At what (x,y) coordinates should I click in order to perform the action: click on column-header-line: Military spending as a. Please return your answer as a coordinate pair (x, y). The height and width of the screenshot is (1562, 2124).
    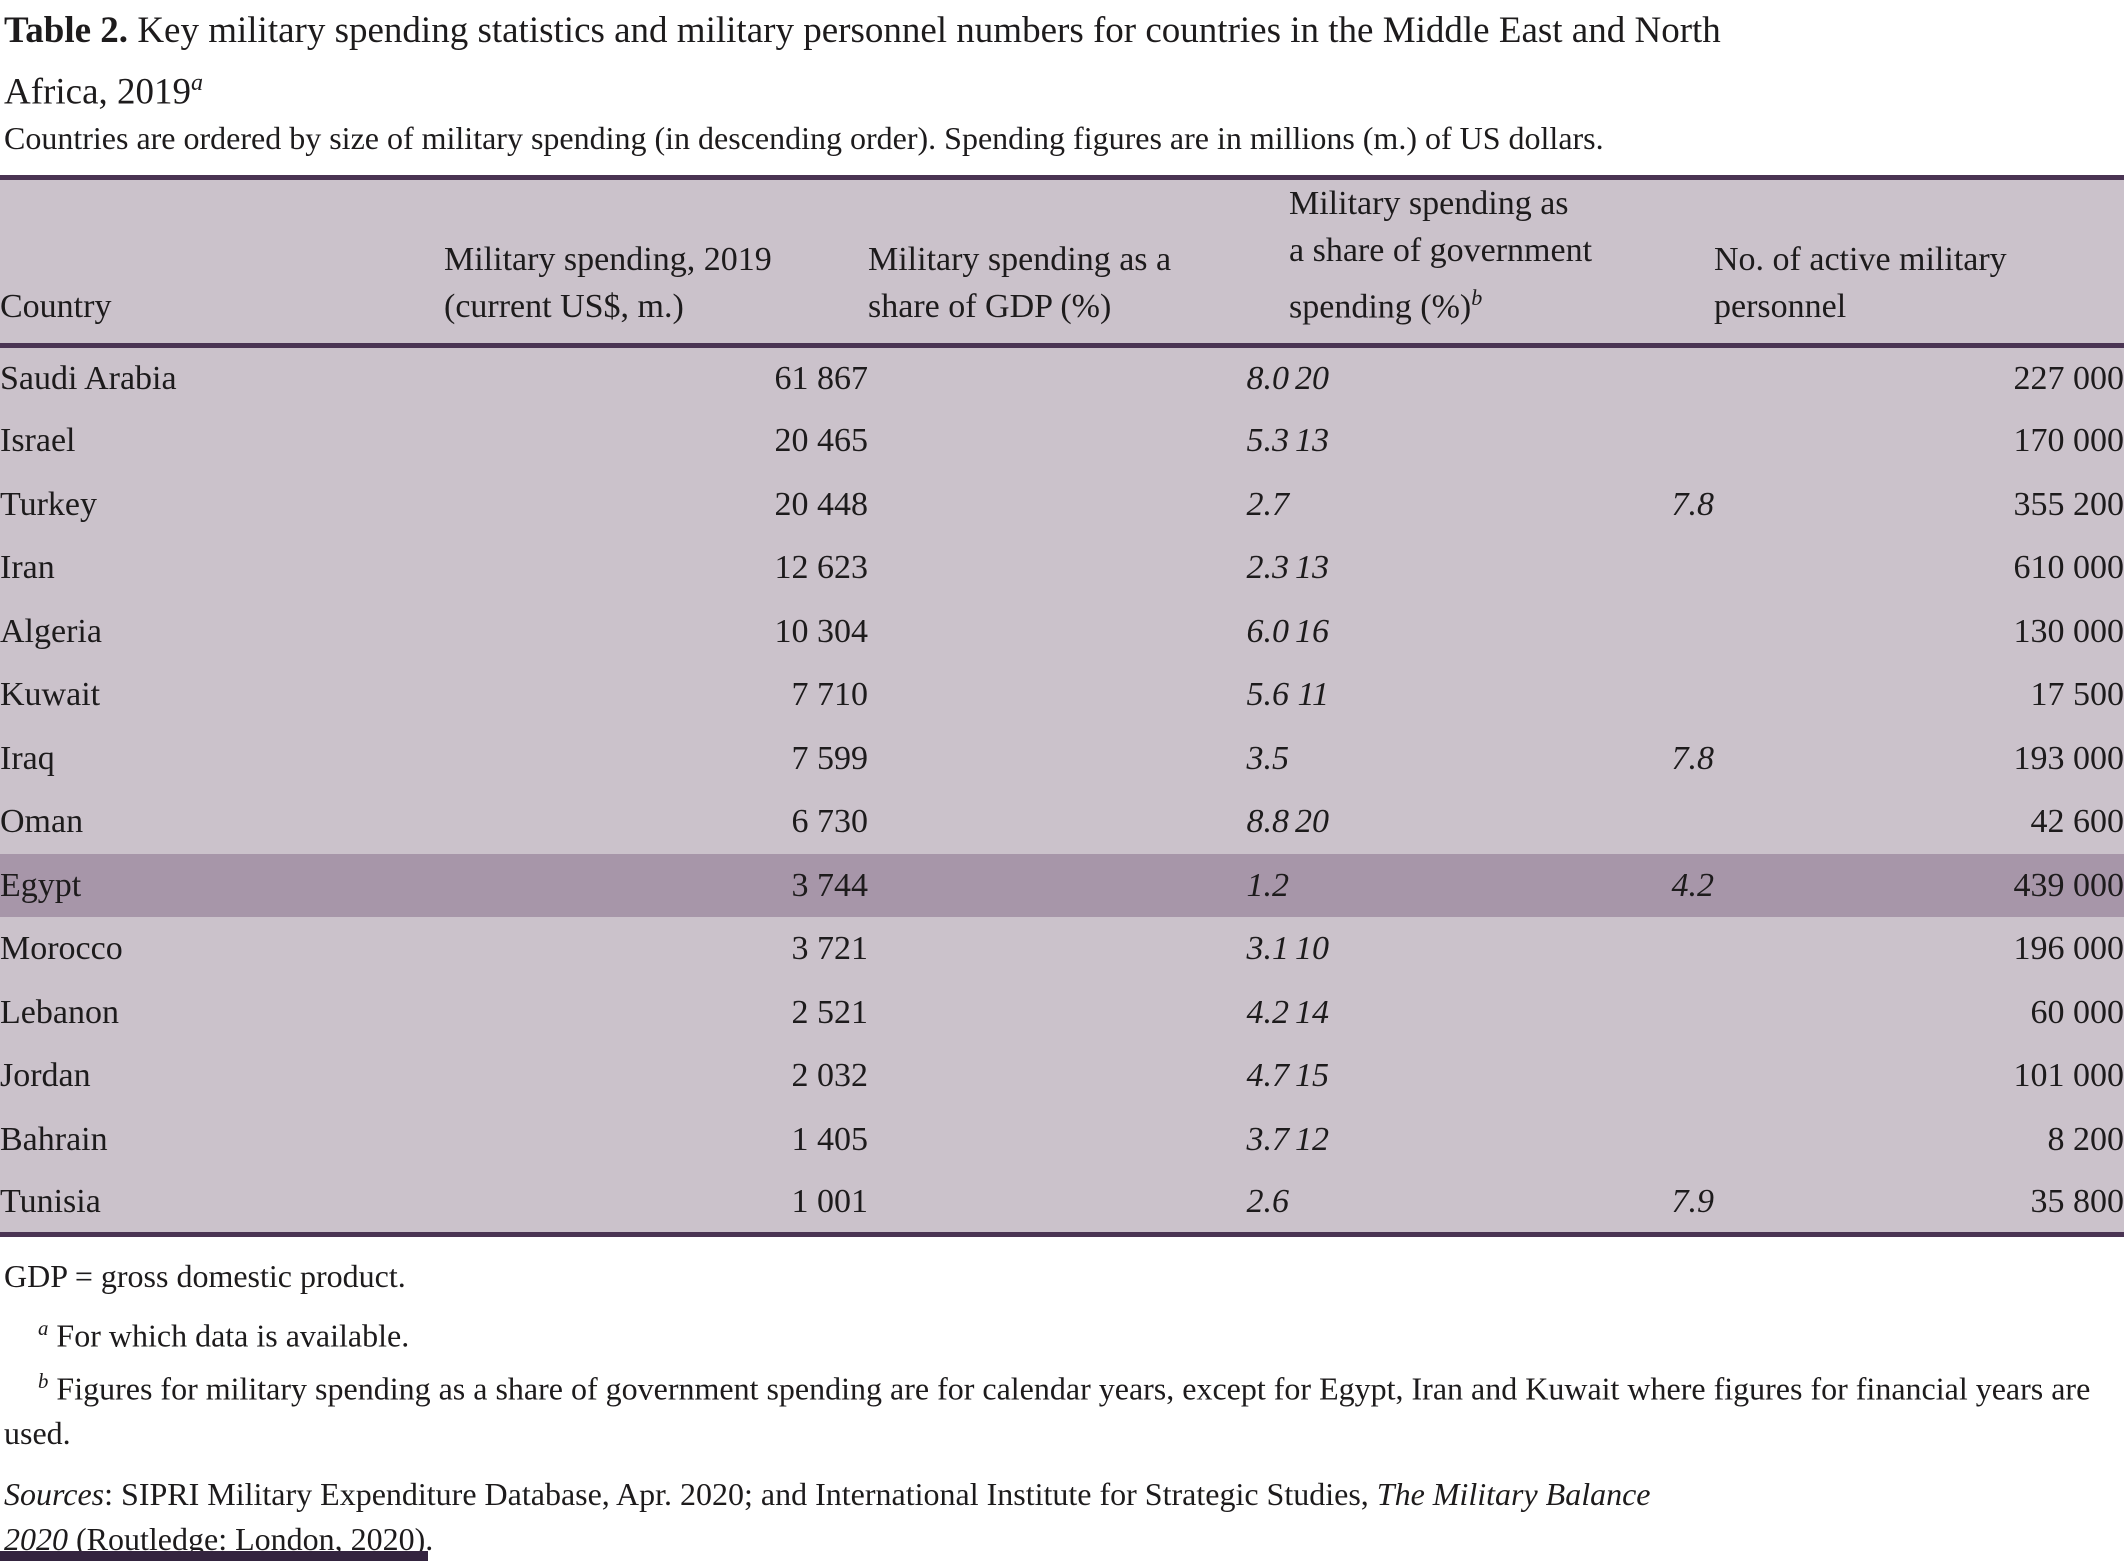
    Looking at the image, I should click on (1020, 260).